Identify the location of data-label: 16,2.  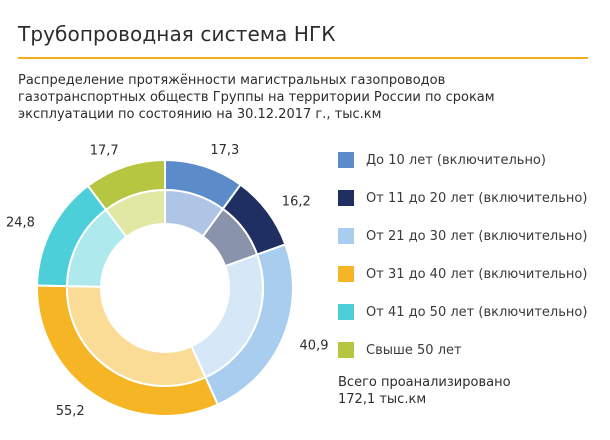
(296, 201).